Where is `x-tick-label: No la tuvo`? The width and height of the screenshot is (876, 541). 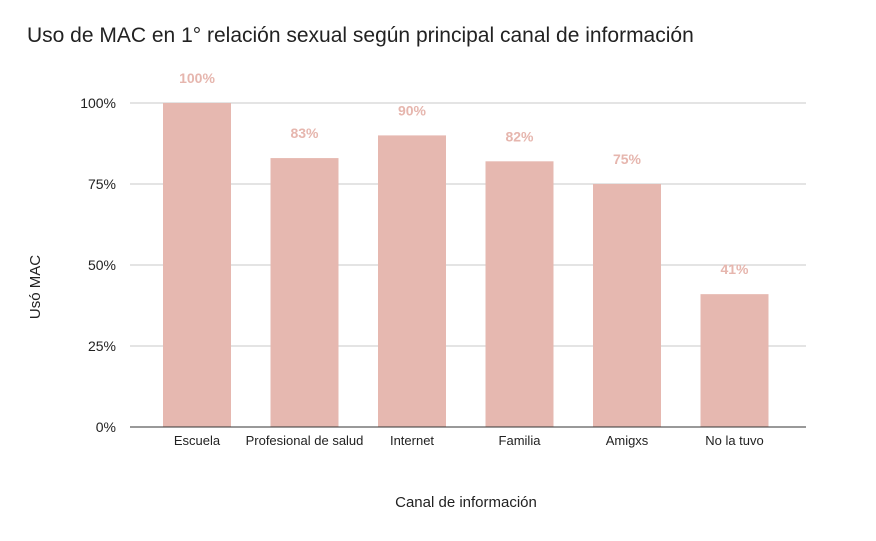
x-tick-label: No la tuvo is located at coordinates (734, 440).